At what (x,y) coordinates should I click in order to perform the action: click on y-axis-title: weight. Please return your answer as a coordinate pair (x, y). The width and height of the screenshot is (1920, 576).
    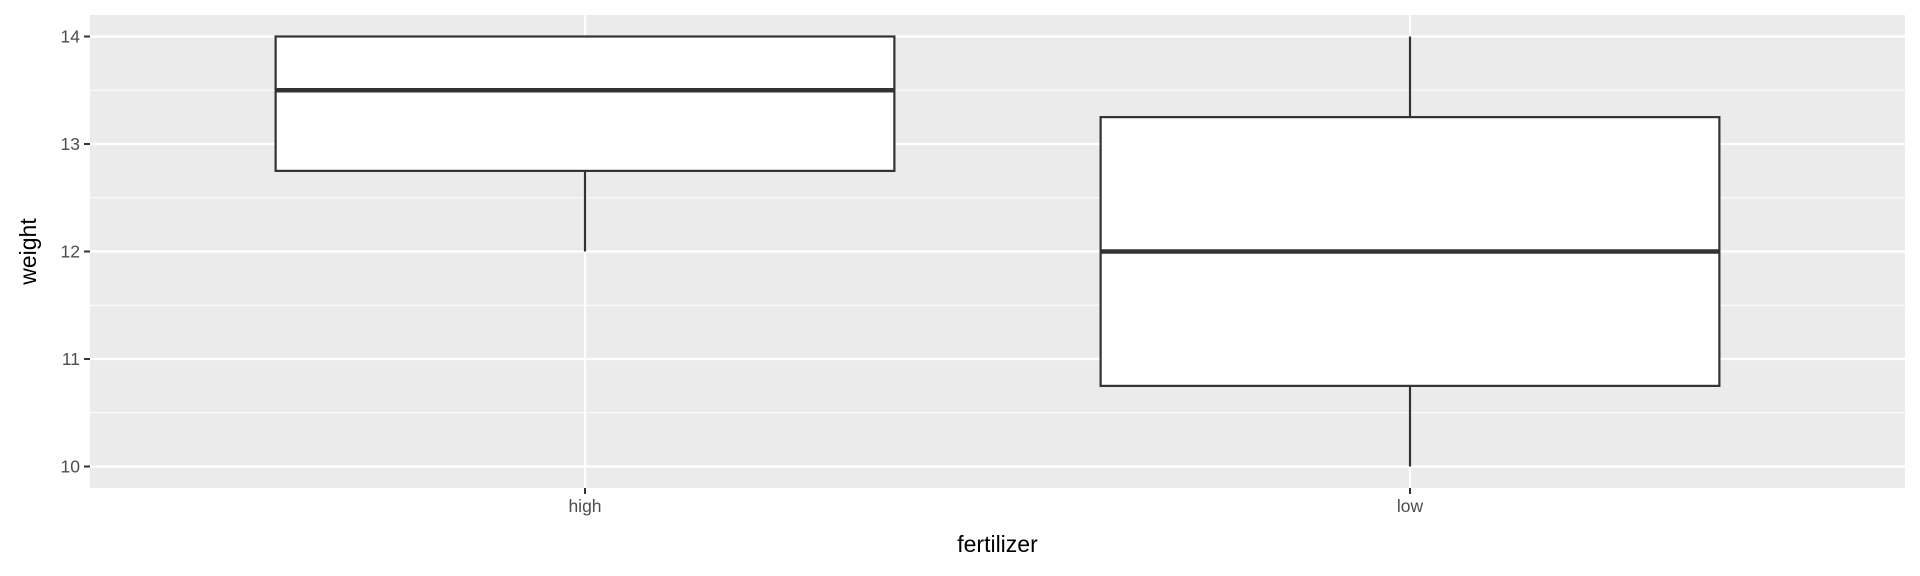
    Looking at the image, I should click on (28, 252).